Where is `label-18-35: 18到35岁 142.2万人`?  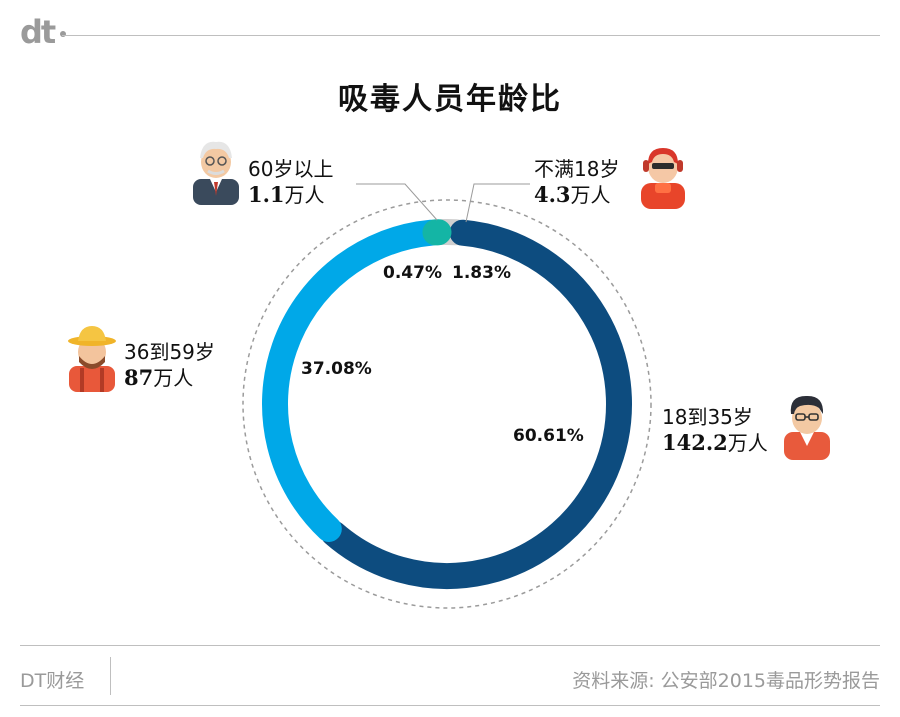 label-18-35: 18到35岁 142.2万人 is located at coordinates (715, 430).